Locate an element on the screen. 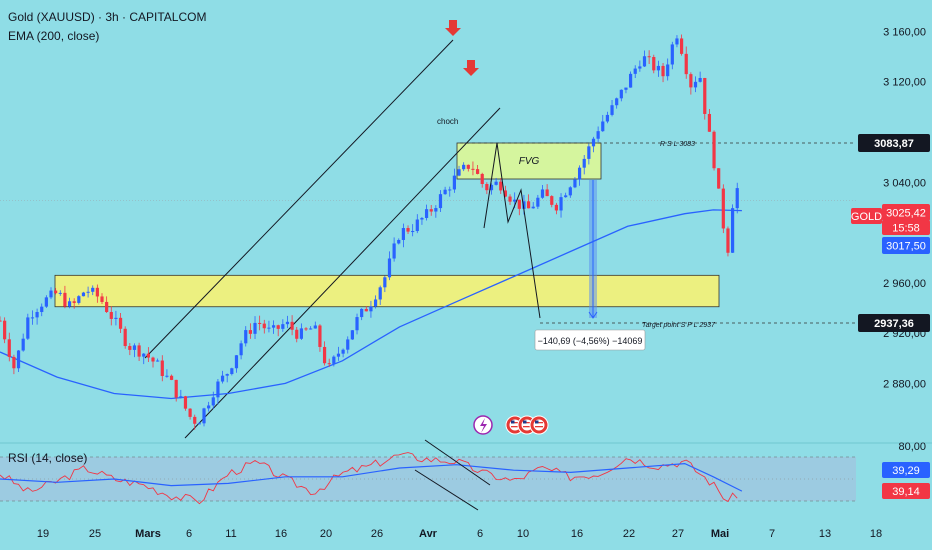 The image size is (932, 550). rsi-lower-trendline is located at coordinates (446, 490).